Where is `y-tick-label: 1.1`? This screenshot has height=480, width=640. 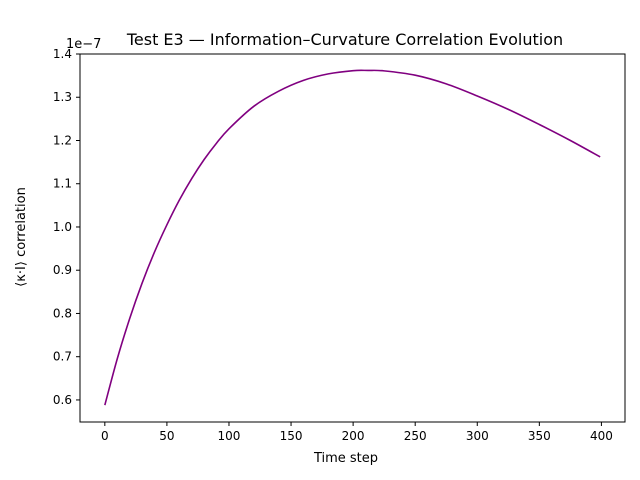 y-tick-label: 1.1 is located at coordinates (62, 184).